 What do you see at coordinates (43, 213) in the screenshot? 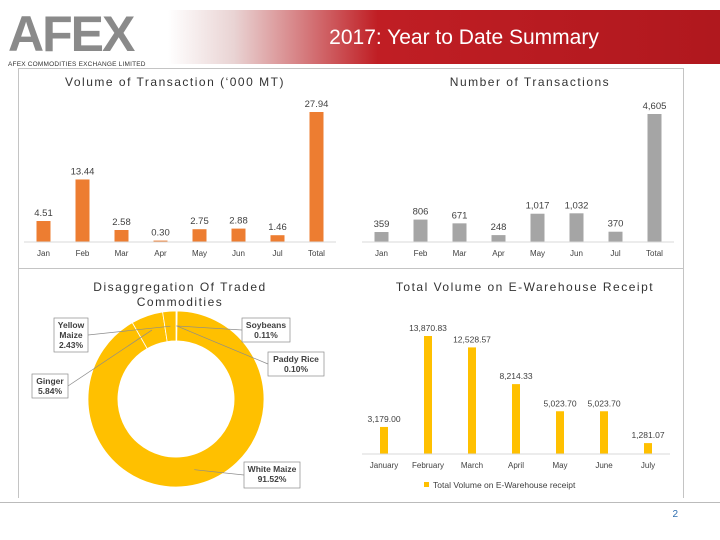
I see `data-label: 4.51` at bounding box center [43, 213].